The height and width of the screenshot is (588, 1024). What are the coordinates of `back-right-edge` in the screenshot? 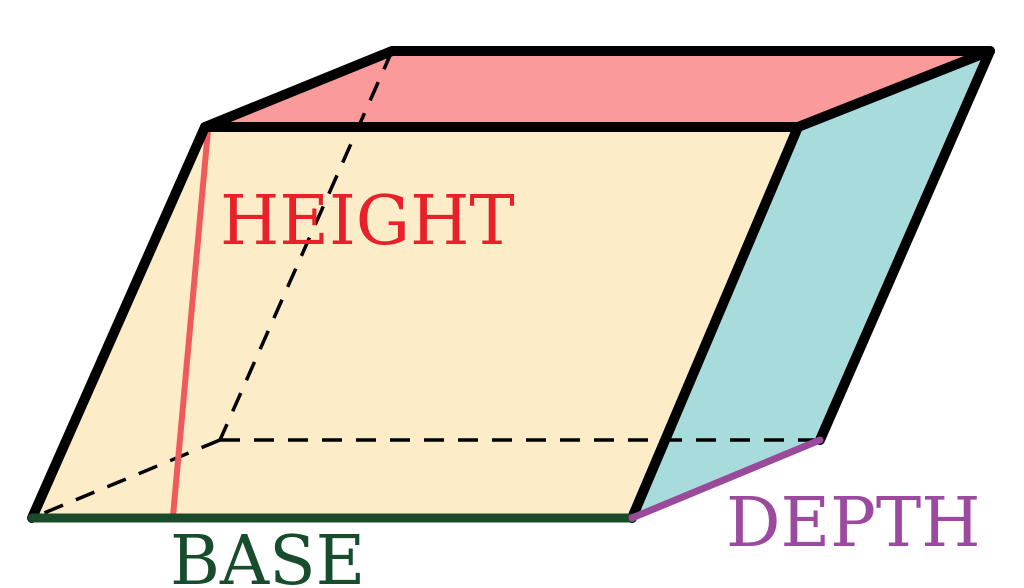 It's located at (905, 245).